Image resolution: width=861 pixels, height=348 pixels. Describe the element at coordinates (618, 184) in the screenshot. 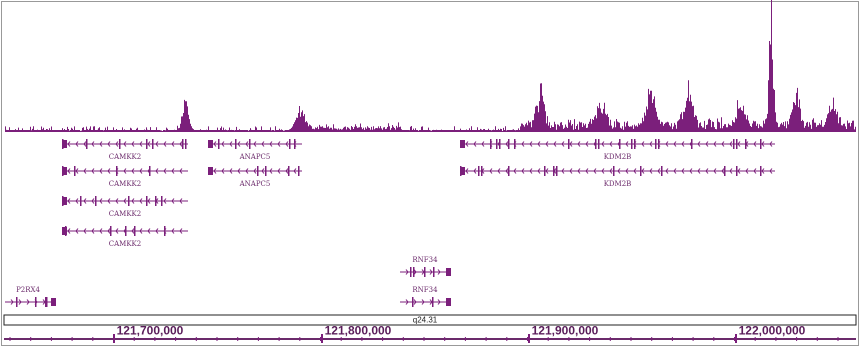

I see `gene-label: KDM2B` at that location.